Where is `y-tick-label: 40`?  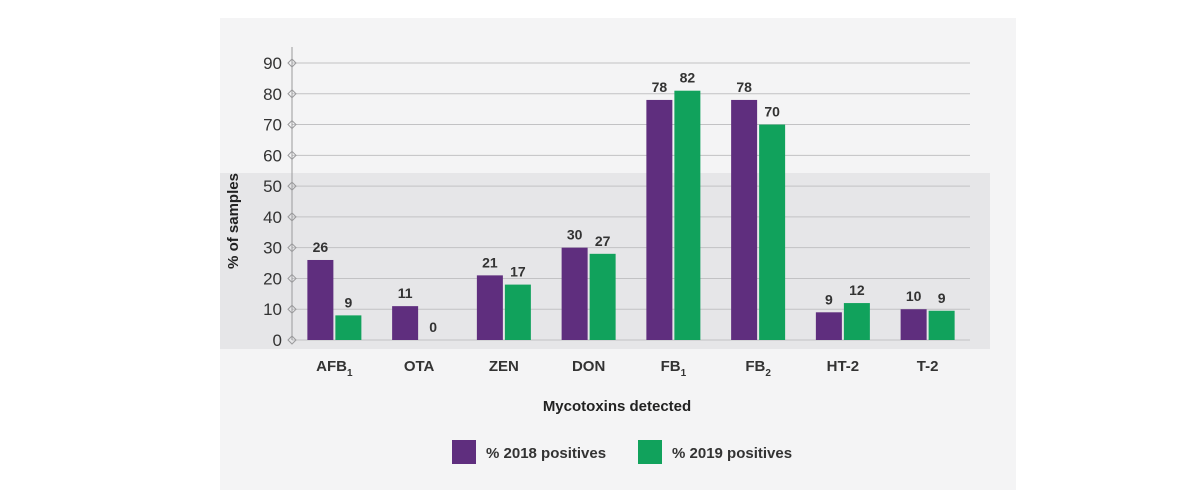
y-tick-label: 40 is located at coordinates (272, 217).